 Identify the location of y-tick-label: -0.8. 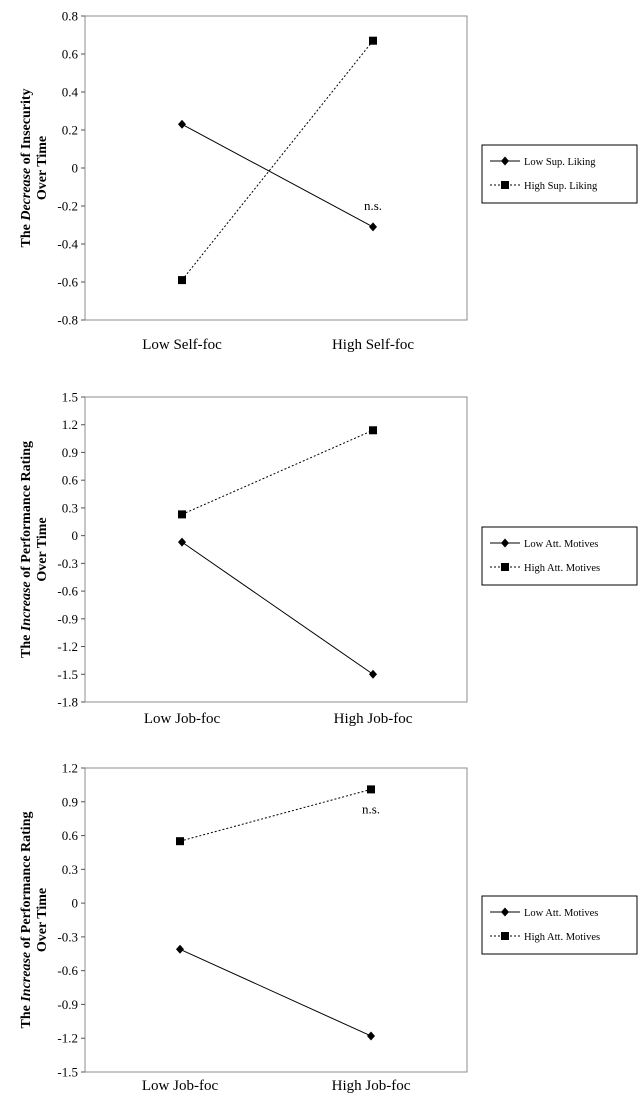
(67, 320).